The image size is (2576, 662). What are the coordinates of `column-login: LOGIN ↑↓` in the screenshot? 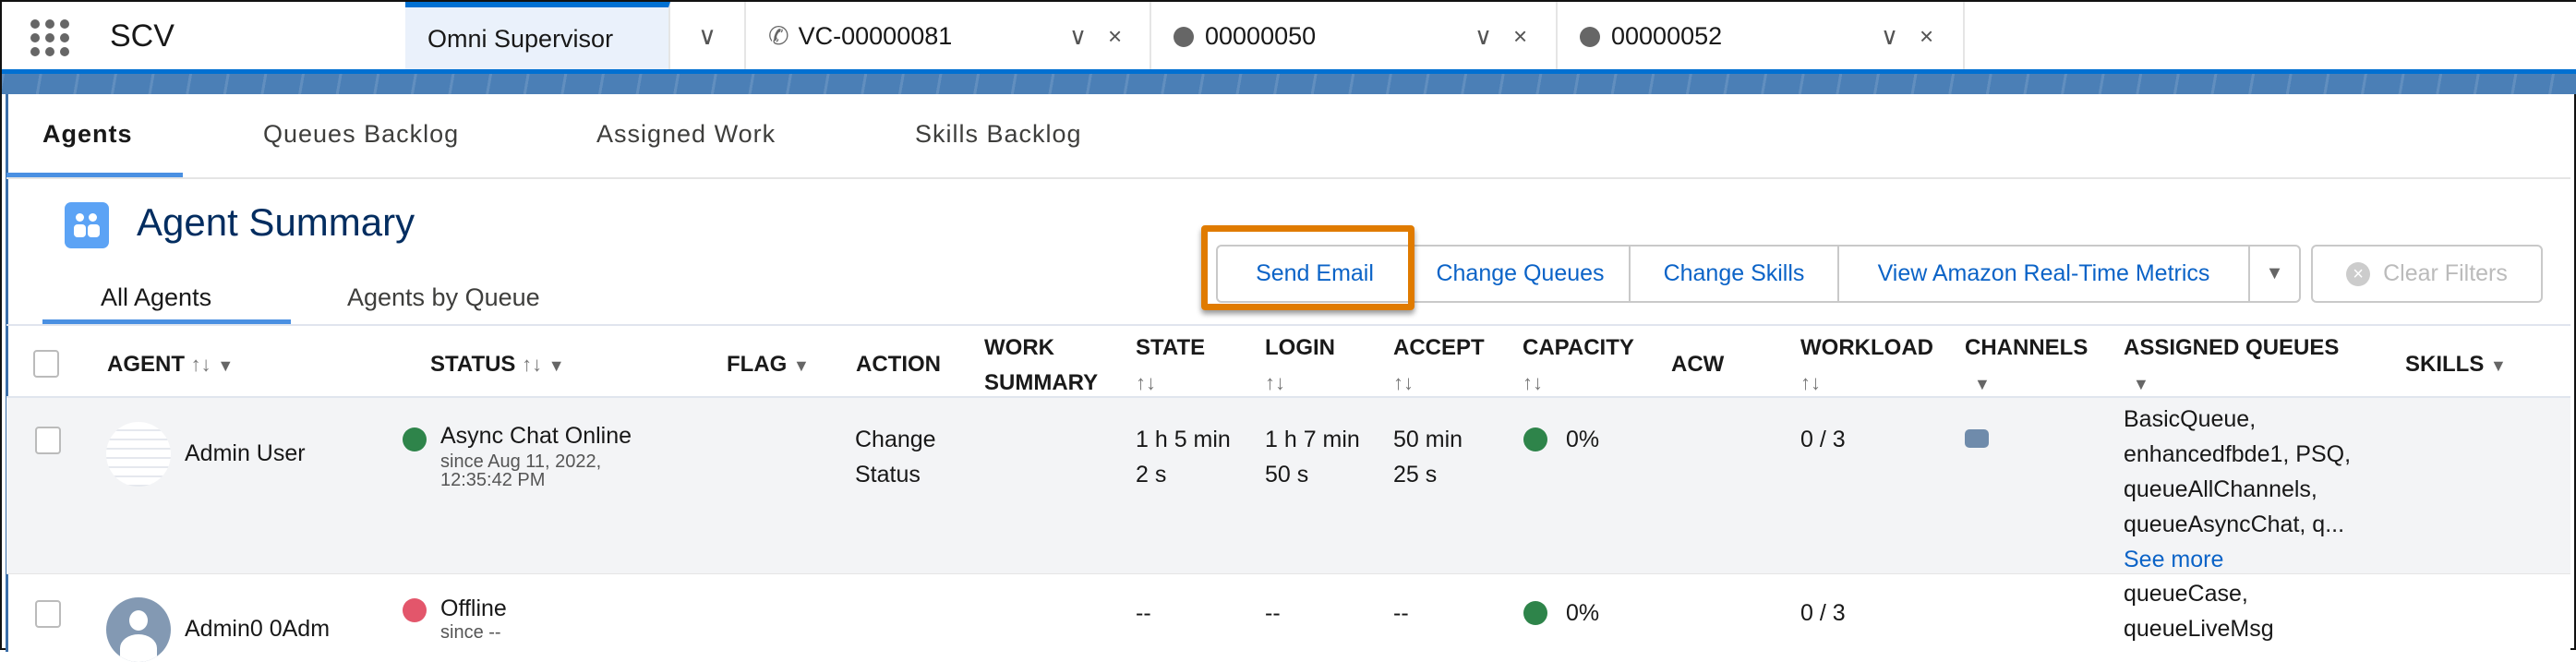 It's located at (1300, 364).